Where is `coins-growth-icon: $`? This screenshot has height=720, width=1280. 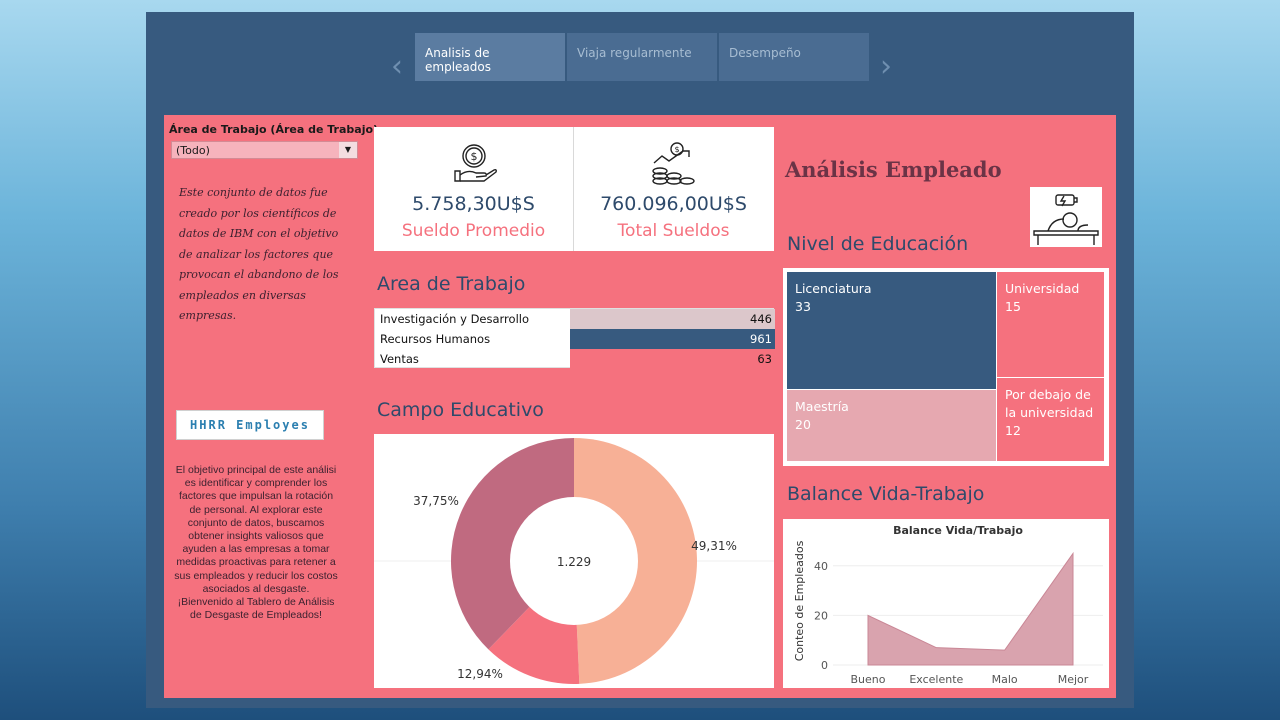
coins-growth-icon: $ is located at coordinates (673, 163).